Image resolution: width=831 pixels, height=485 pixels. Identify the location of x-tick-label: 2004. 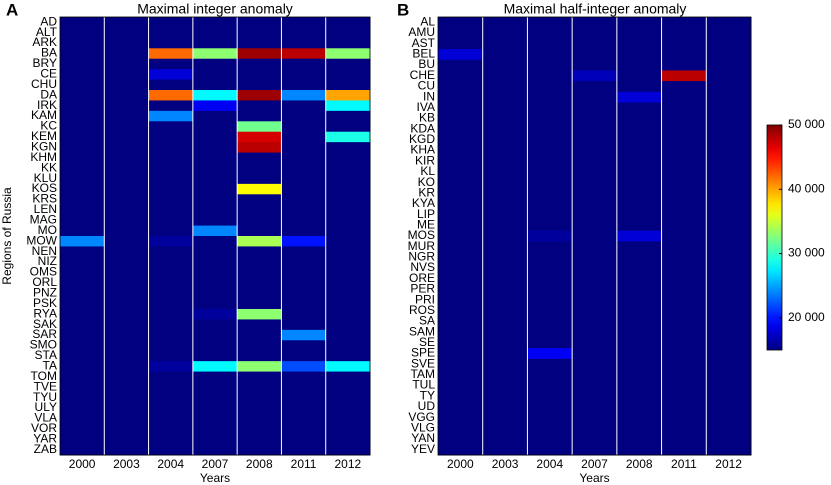
(549, 464).